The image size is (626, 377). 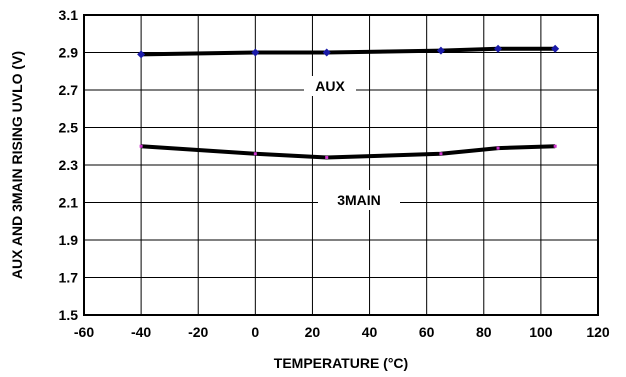 I want to click on y-tick-label: 2.7, so click(x=69, y=90).